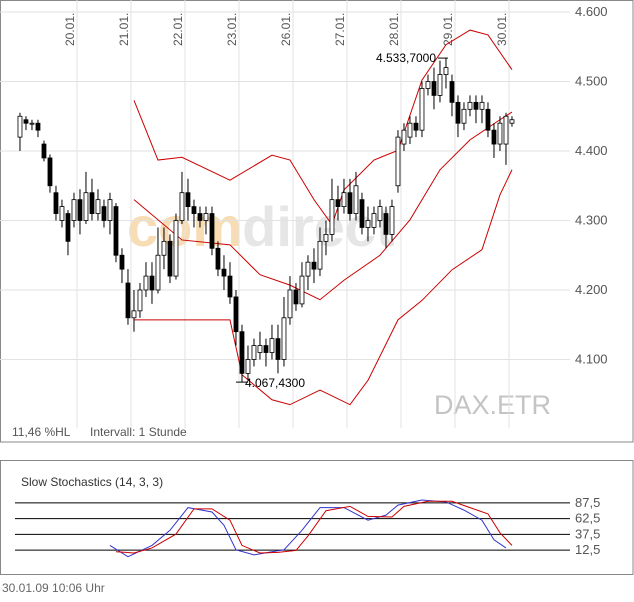  What do you see at coordinates (53, 588) in the screenshot?
I see `timestamp: 30.01.09 10:06 Uhr` at bounding box center [53, 588].